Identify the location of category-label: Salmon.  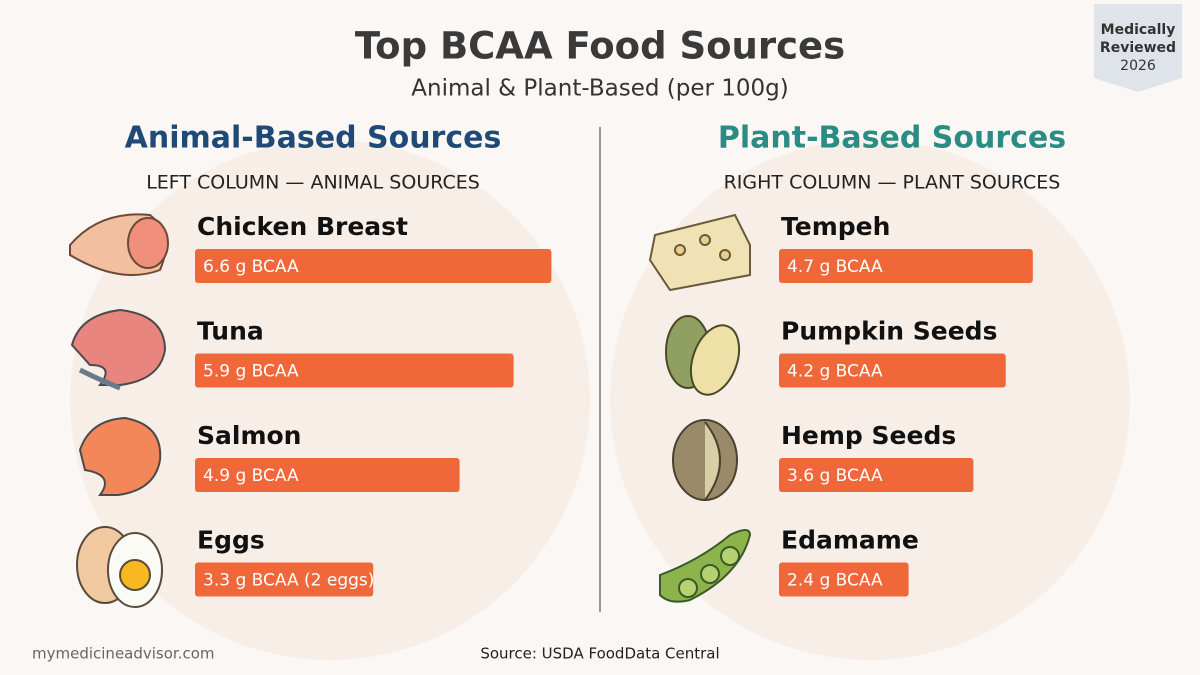
(249, 435).